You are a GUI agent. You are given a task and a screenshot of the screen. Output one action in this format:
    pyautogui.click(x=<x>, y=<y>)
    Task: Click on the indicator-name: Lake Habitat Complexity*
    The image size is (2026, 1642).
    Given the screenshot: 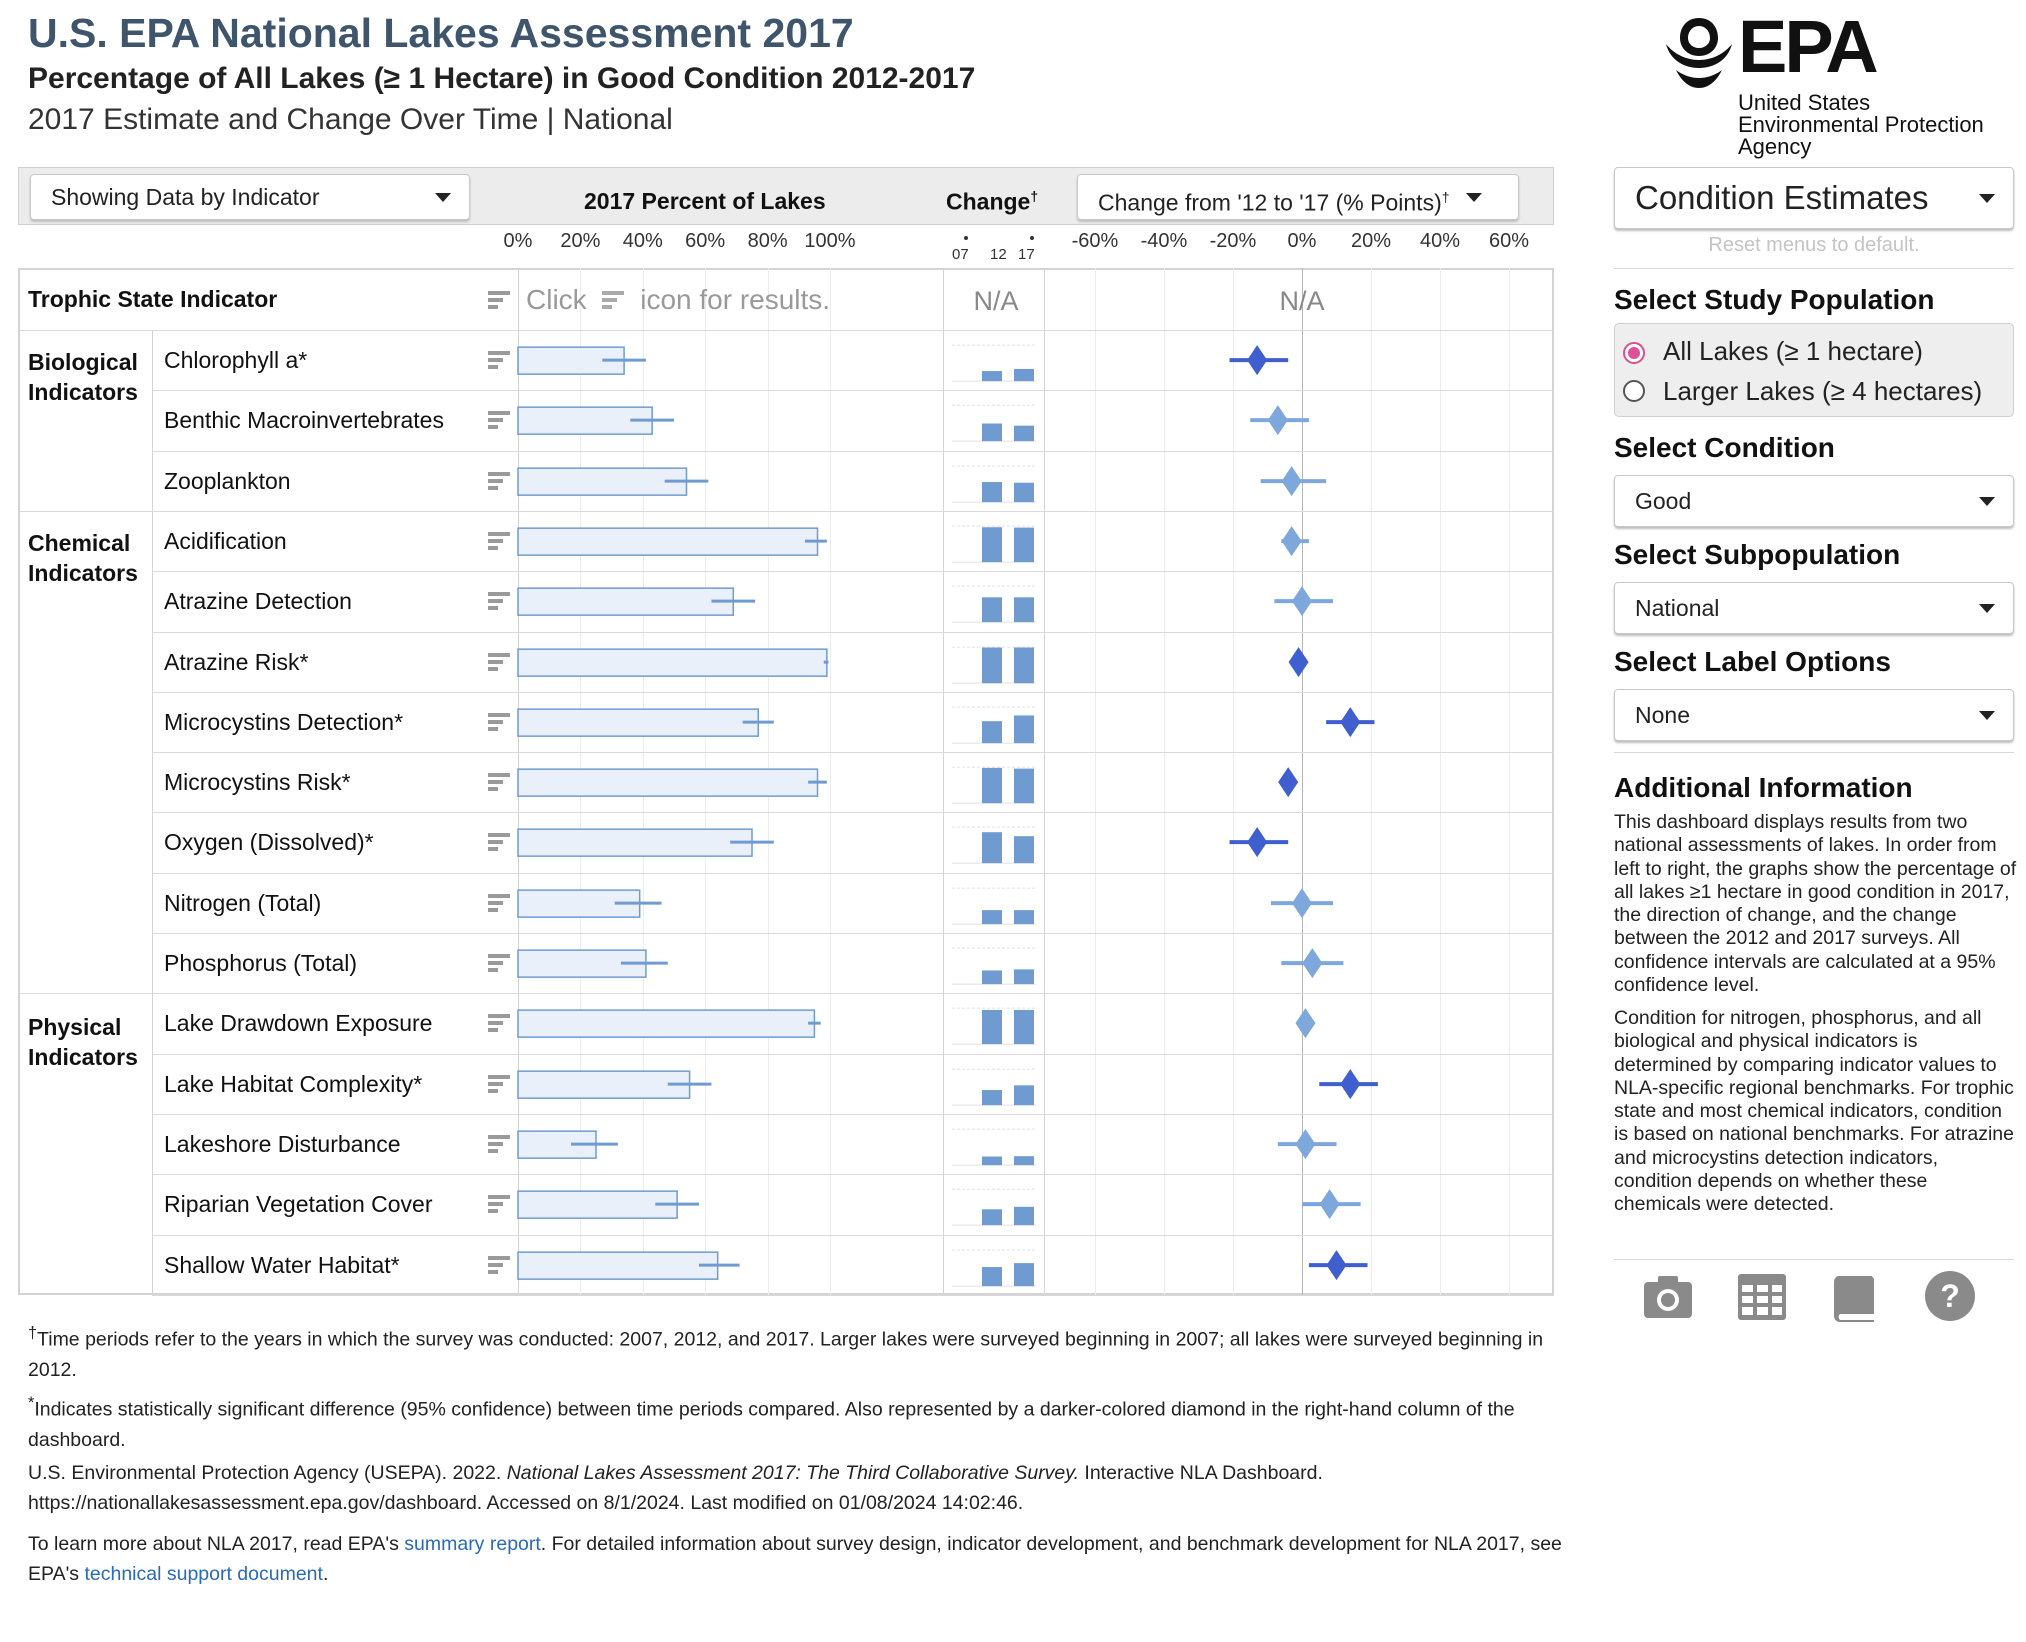 What is the action you would take?
    pyautogui.click(x=293, y=1083)
    